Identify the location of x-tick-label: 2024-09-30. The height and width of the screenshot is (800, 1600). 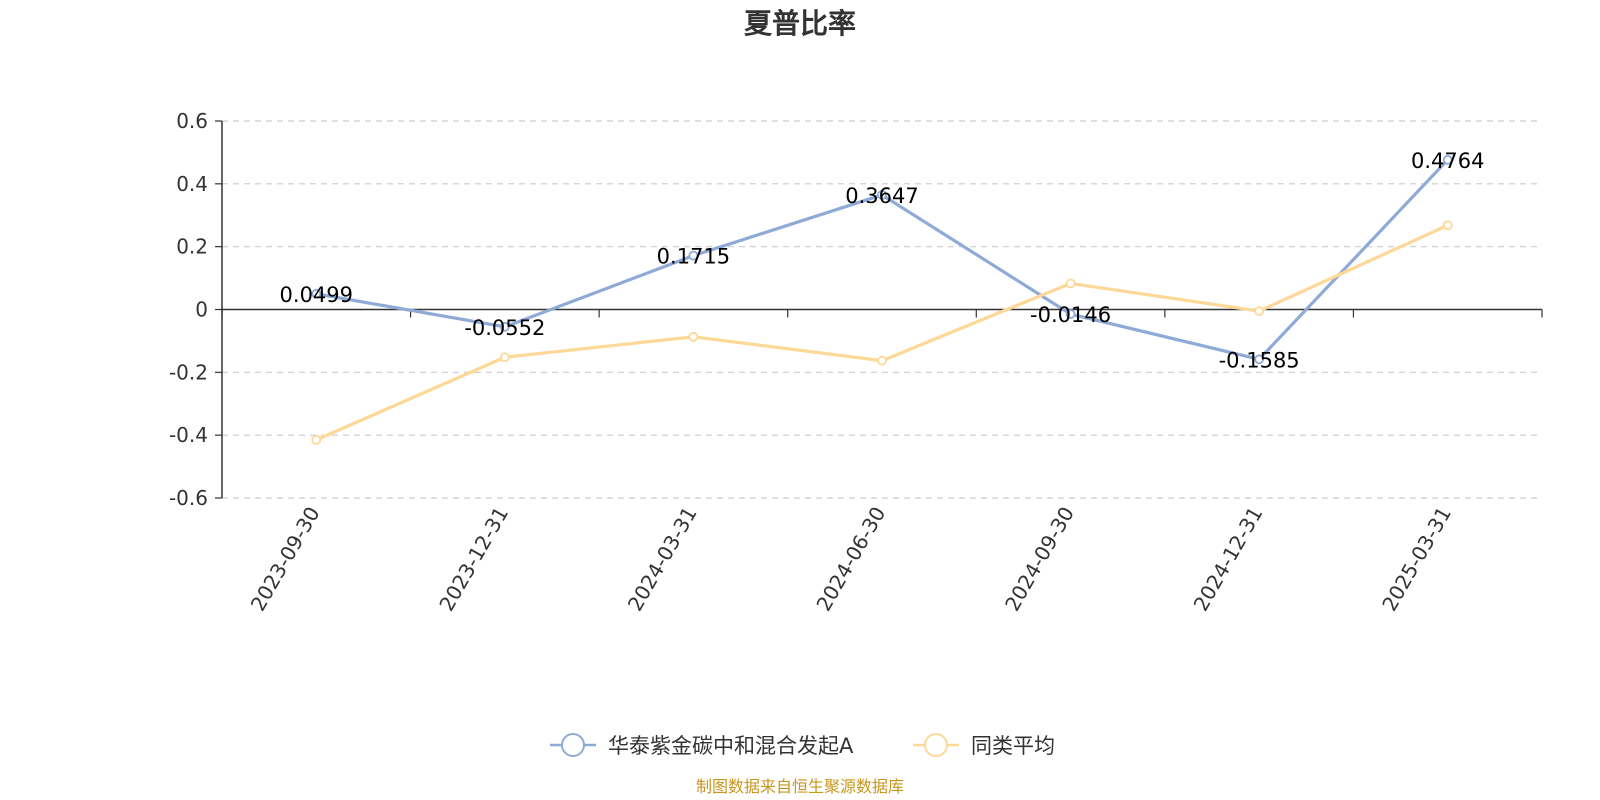
(1039, 559).